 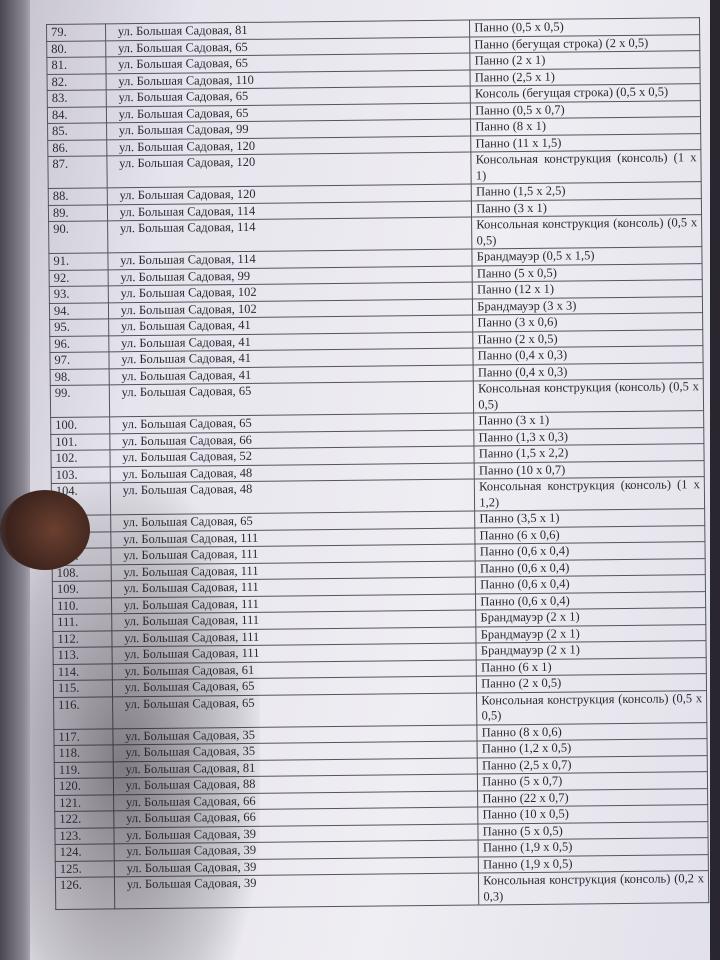 What do you see at coordinates (81, 475) in the screenshot?
I see `row-number: 103.` at bounding box center [81, 475].